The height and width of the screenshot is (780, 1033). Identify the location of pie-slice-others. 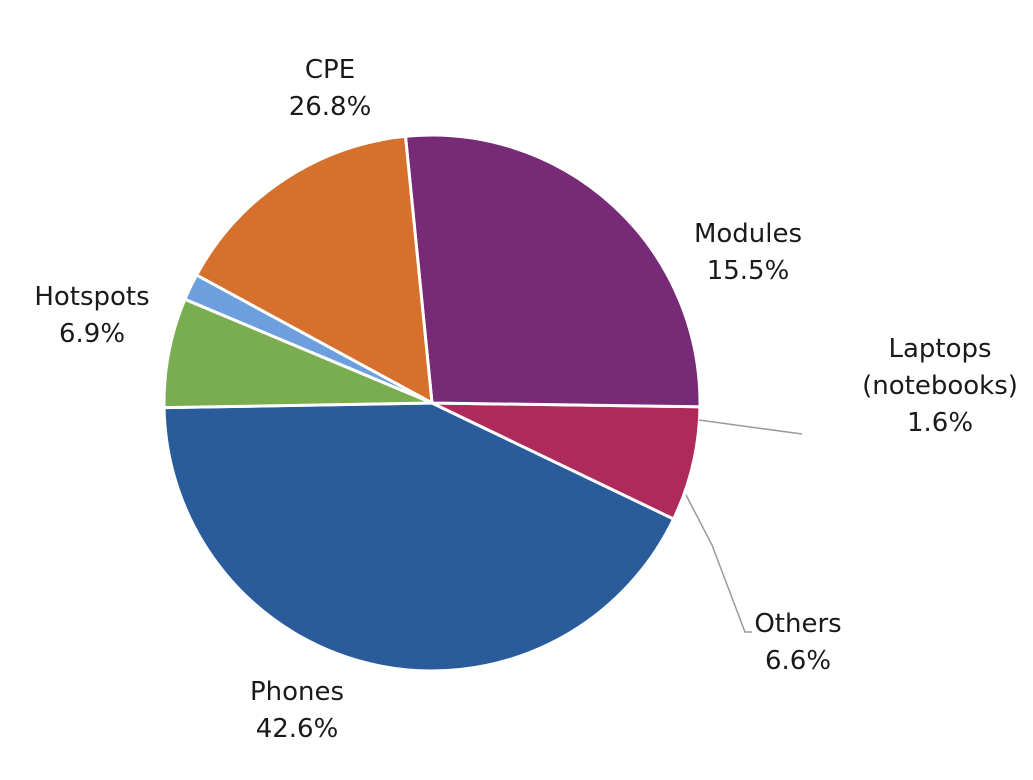
(298, 353).